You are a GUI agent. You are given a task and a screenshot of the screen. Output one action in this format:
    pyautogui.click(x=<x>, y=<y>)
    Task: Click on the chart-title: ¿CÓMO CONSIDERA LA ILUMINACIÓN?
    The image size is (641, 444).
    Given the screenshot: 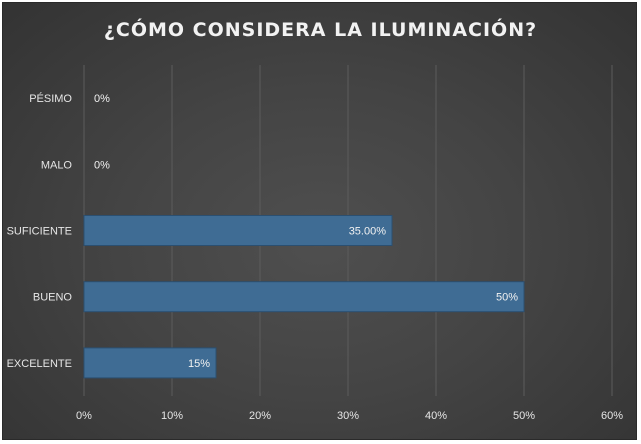 What is the action you would take?
    pyautogui.click(x=320, y=30)
    